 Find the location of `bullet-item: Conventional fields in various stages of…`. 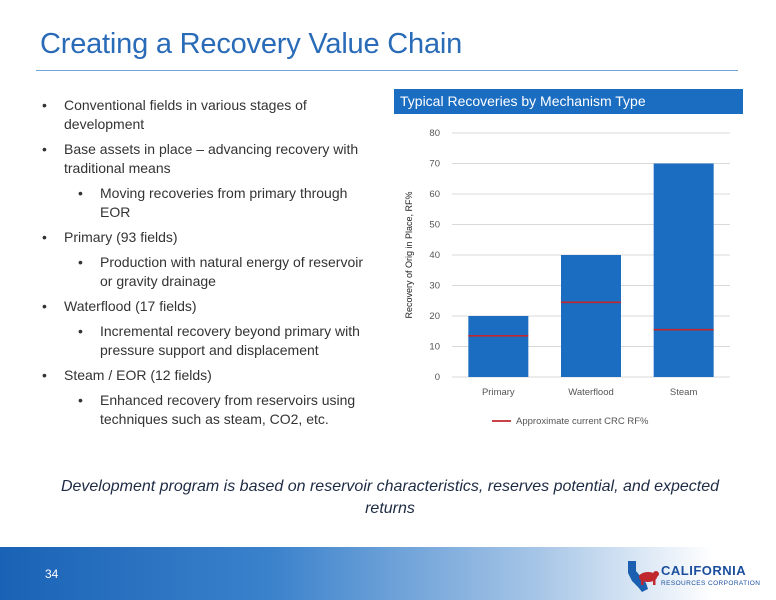

bullet-item: Conventional fields in various stages of… is located at coordinates (205, 115).